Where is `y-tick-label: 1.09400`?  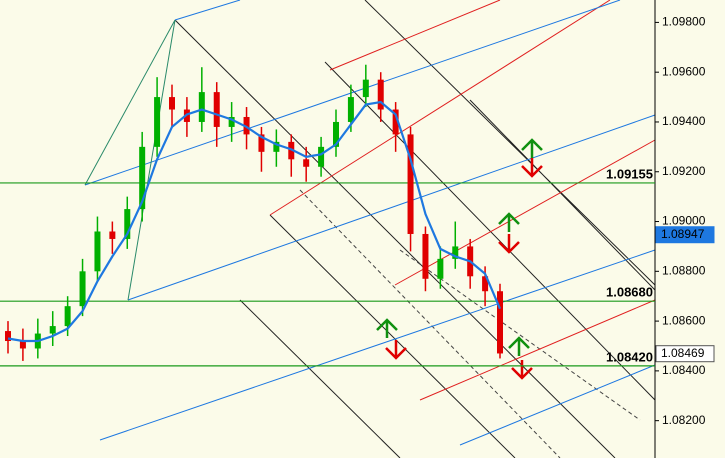
y-tick-label: 1.09400 is located at coordinates (684, 121).